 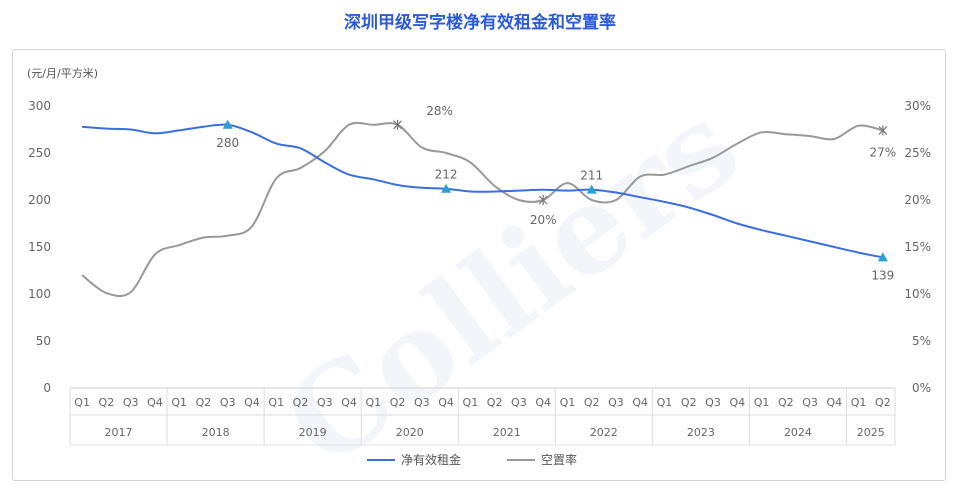 I want to click on right-axis-tick-label: 30%, so click(x=917, y=106).